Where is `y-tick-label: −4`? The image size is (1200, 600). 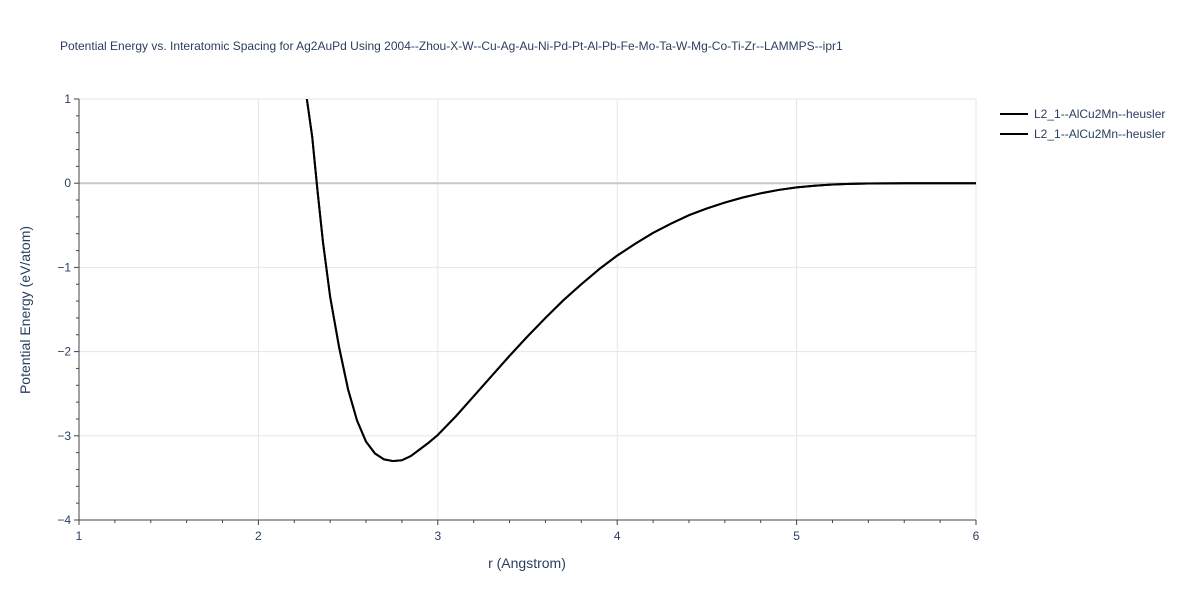
y-tick-label: −4 is located at coordinates (64, 520).